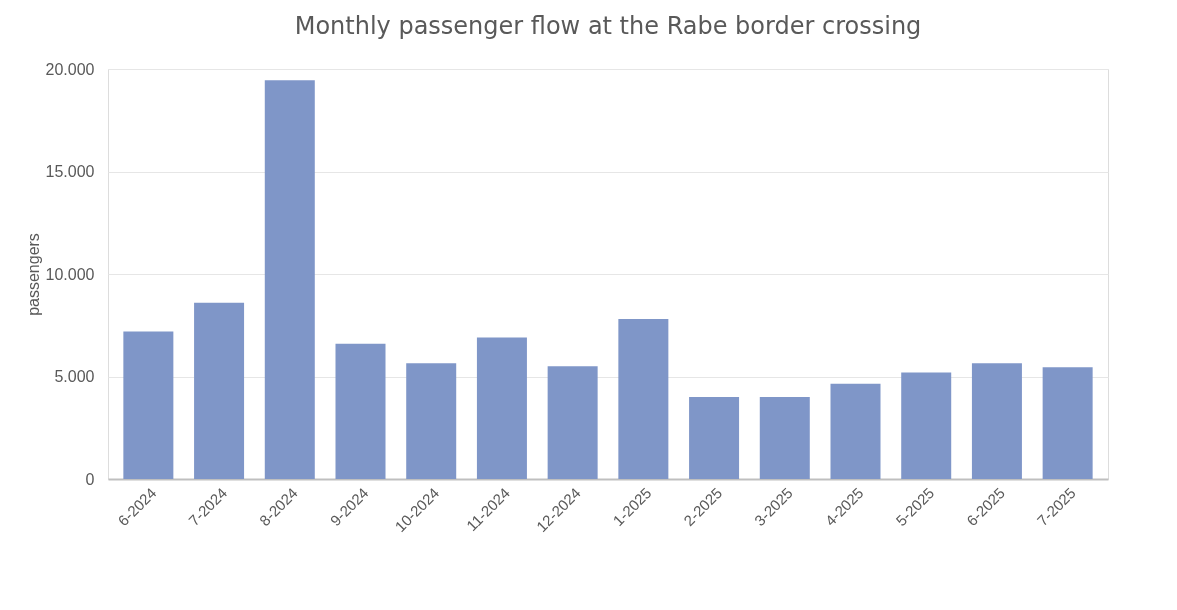 This screenshot has height=610, width=1177. I want to click on y-tick-label: 20.000, so click(70, 69).